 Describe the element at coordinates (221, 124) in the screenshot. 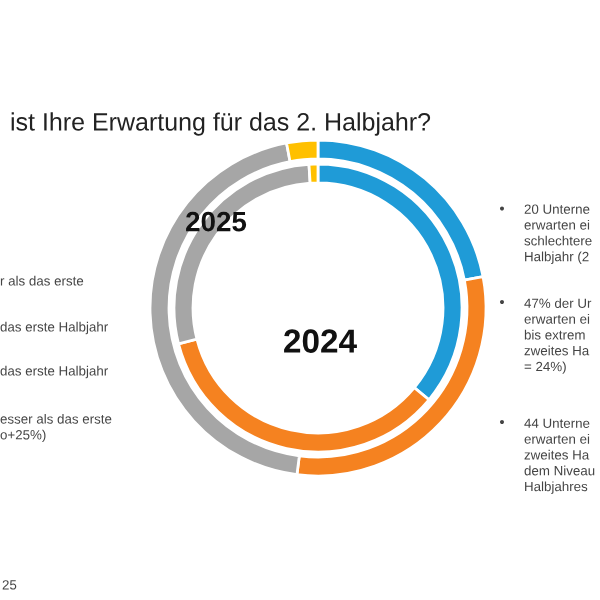

I see `chart-title: ist Ihre Erwartung für das 2. Halbjahr?` at that location.